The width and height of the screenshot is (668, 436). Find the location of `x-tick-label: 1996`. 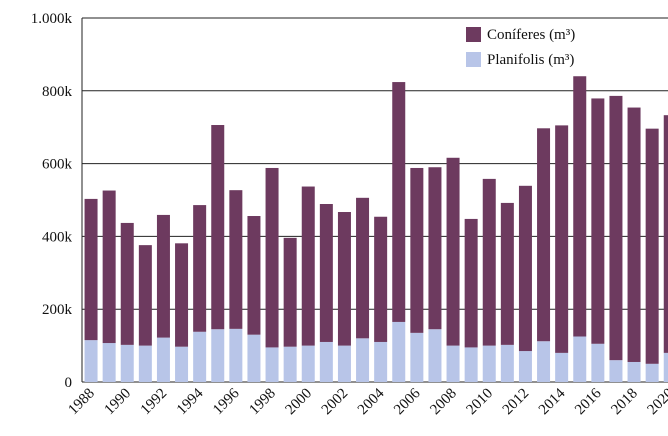

x-tick-label: 1996 is located at coordinates (226, 401).